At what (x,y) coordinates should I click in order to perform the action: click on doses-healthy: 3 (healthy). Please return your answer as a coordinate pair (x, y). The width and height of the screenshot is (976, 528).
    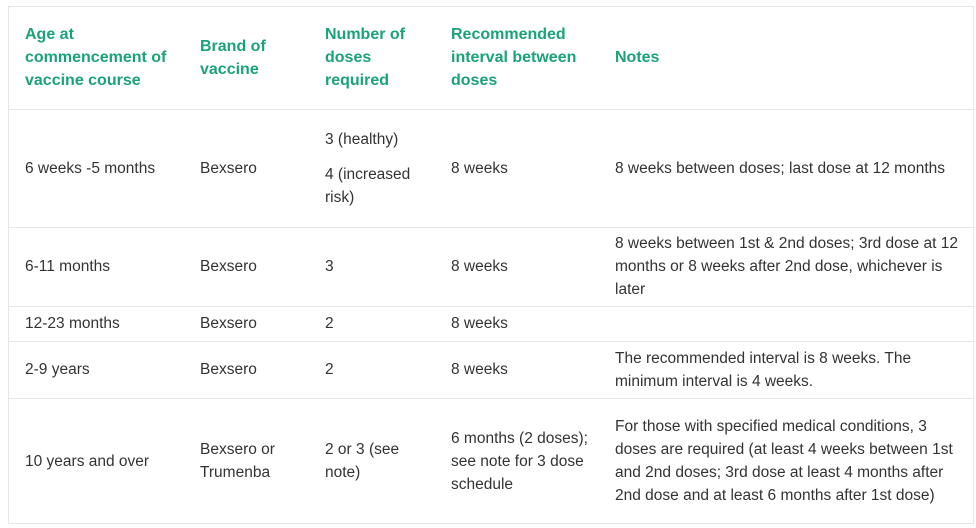
    Looking at the image, I should click on (362, 139).